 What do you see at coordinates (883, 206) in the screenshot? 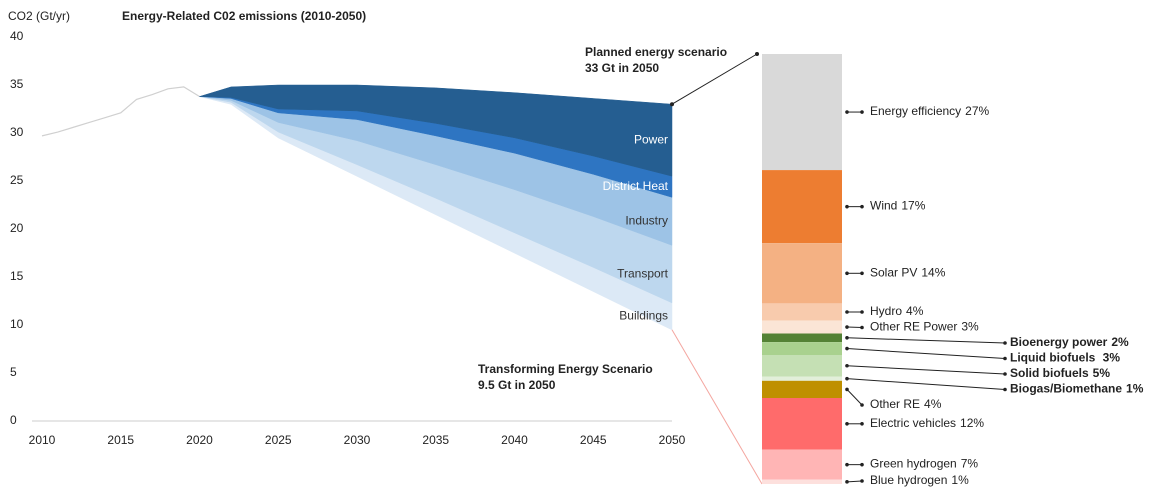
I see `segment-name: Wind` at bounding box center [883, 206].